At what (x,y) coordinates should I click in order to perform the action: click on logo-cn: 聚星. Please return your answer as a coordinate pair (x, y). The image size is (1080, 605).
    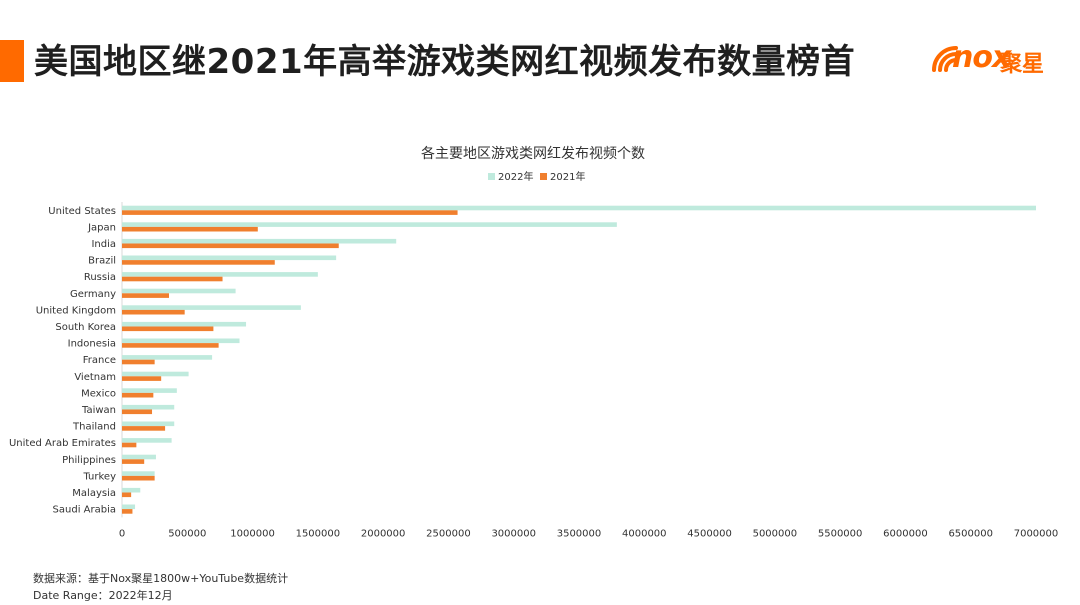
    Looking at the image, I should click on (1022, 64).